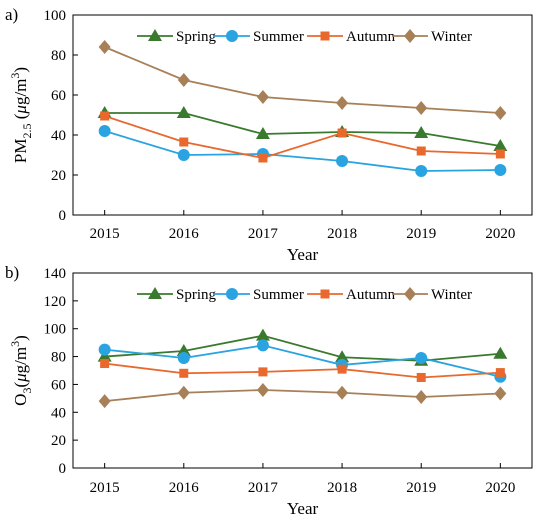 Image resolution: width=550 pixels, height=524 pixels. What do you see at coordinates (21, 115) in the screenshot?
I see `y-axis-label: PM2.5 (μg/m3)` at bounding box center [21, 115].